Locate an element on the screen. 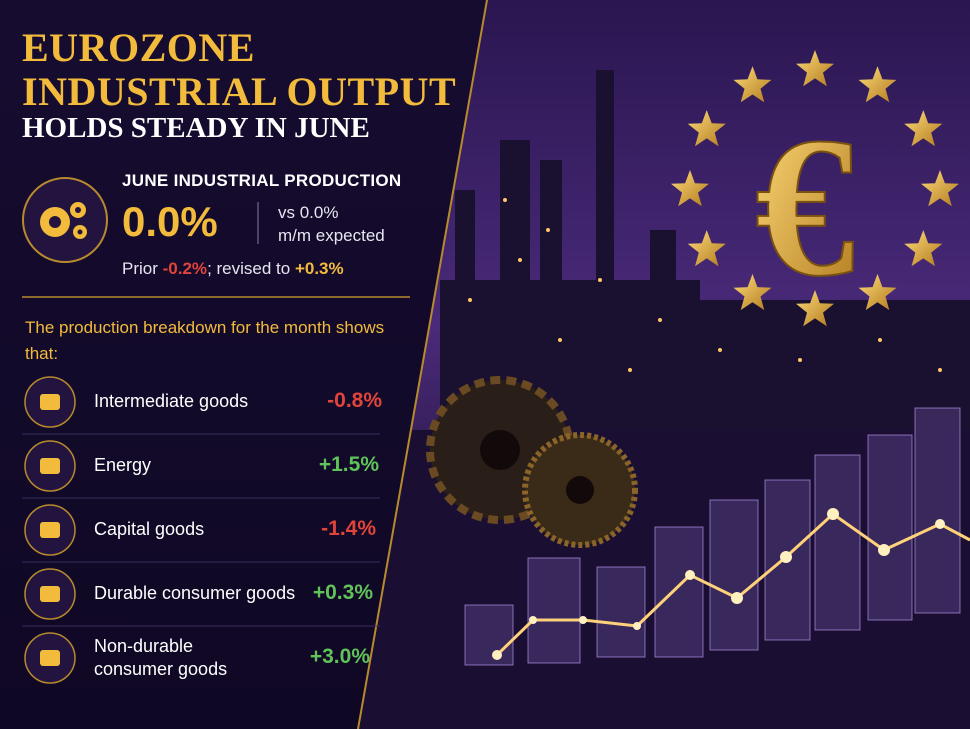 The width and height of the screenshot is (970, 729). prior-value: -0.2% is located at coordinates (185, 268).